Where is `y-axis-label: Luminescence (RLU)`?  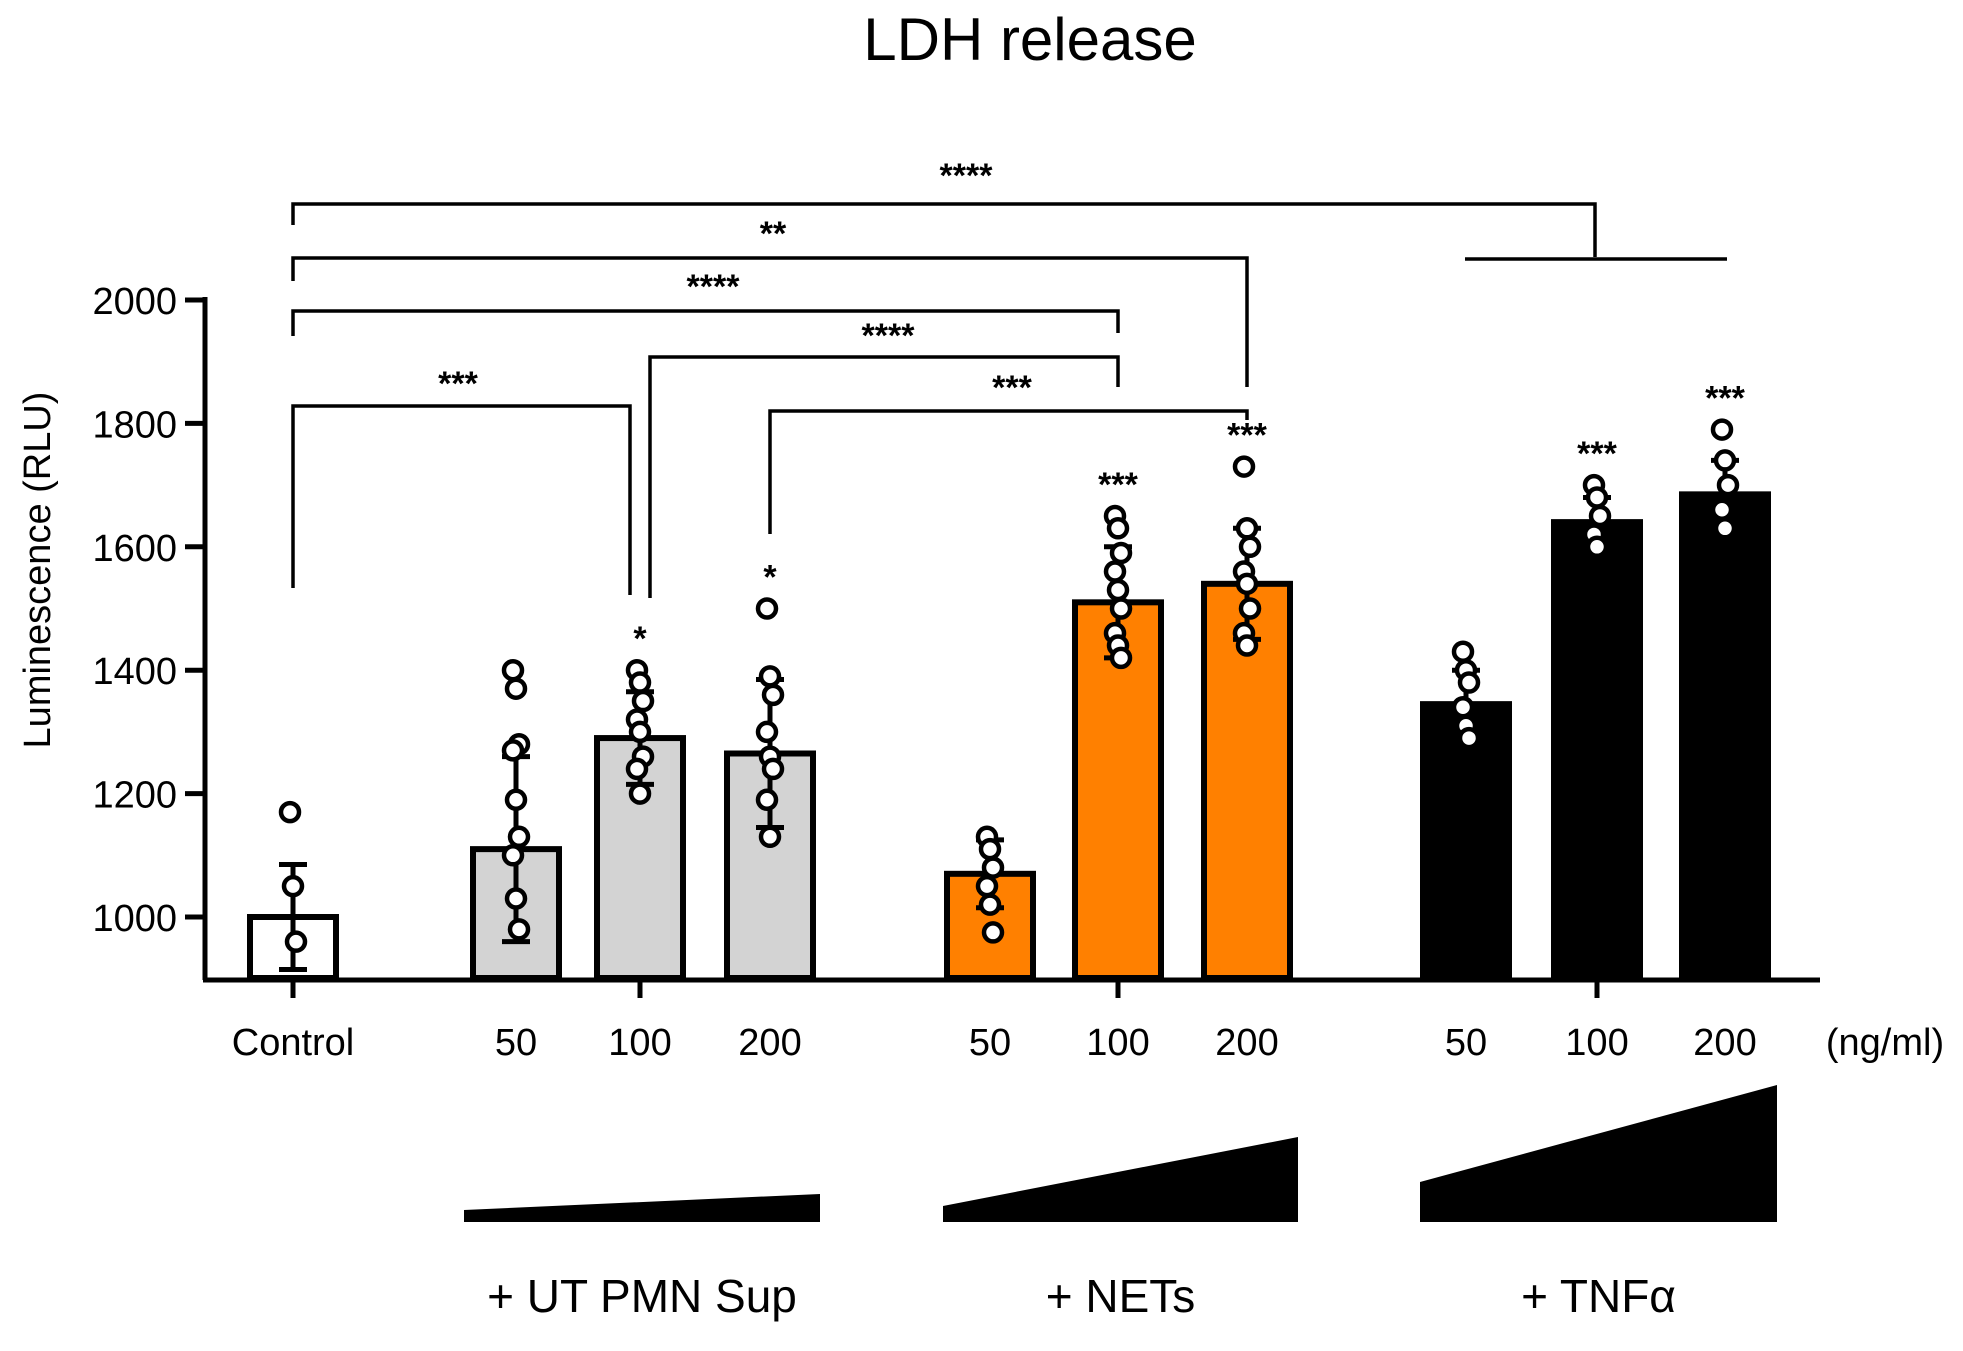
y-axis-label: Luminescence (RLU) is located at coordinates (38, 570).